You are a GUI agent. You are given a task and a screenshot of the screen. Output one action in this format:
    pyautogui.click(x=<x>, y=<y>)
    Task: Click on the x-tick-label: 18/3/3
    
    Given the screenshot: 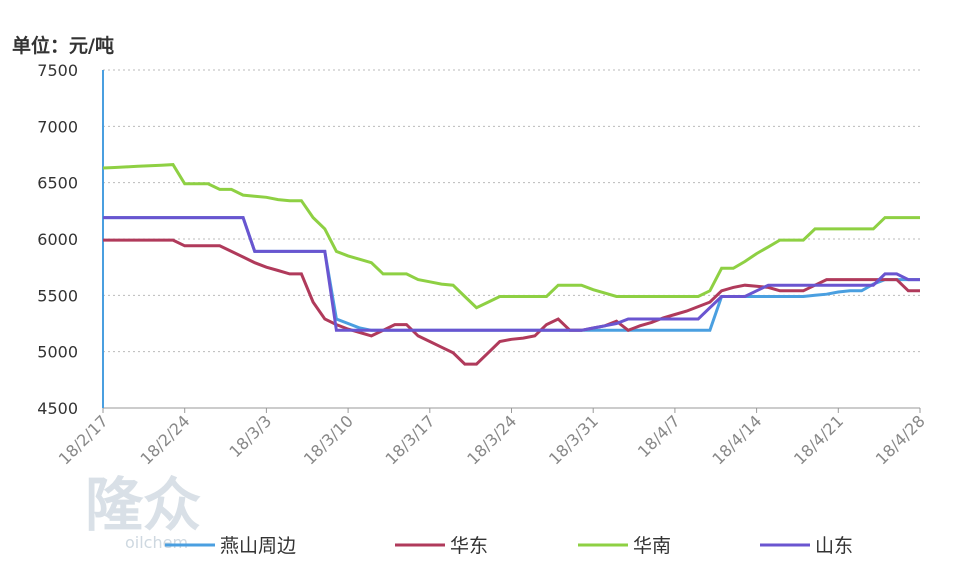 What is the action you would take?
    pyautogui.click(x=250, y=436)
    